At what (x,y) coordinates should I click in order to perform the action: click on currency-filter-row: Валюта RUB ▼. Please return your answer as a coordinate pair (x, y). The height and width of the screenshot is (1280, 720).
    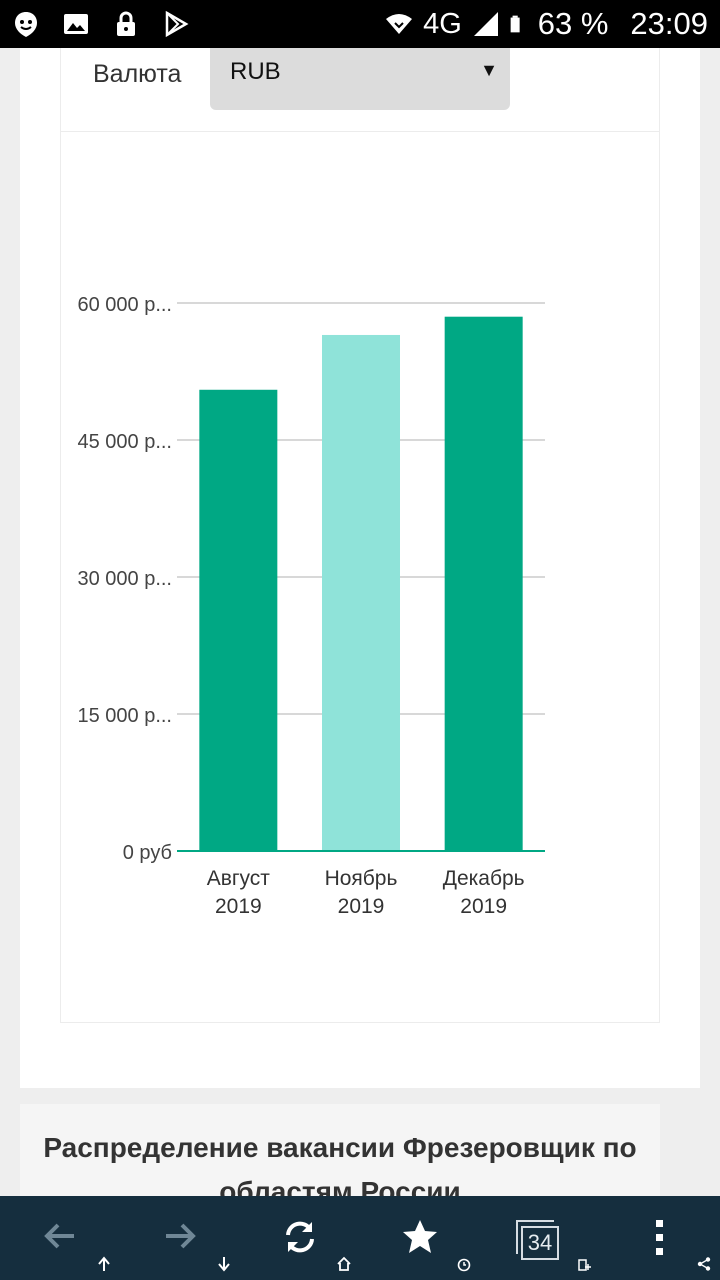
    Looking at the image, I should click on (360, 90).